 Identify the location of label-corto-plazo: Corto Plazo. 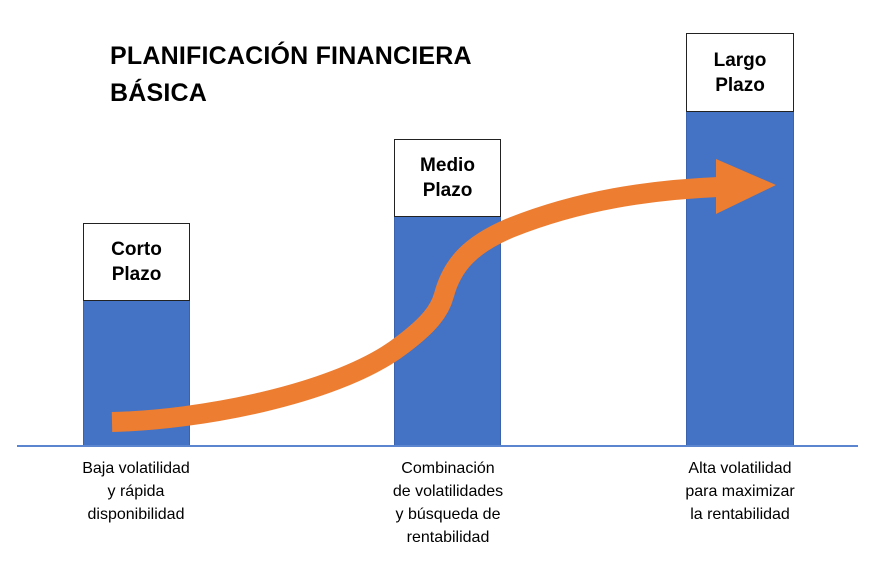
(136, 262).